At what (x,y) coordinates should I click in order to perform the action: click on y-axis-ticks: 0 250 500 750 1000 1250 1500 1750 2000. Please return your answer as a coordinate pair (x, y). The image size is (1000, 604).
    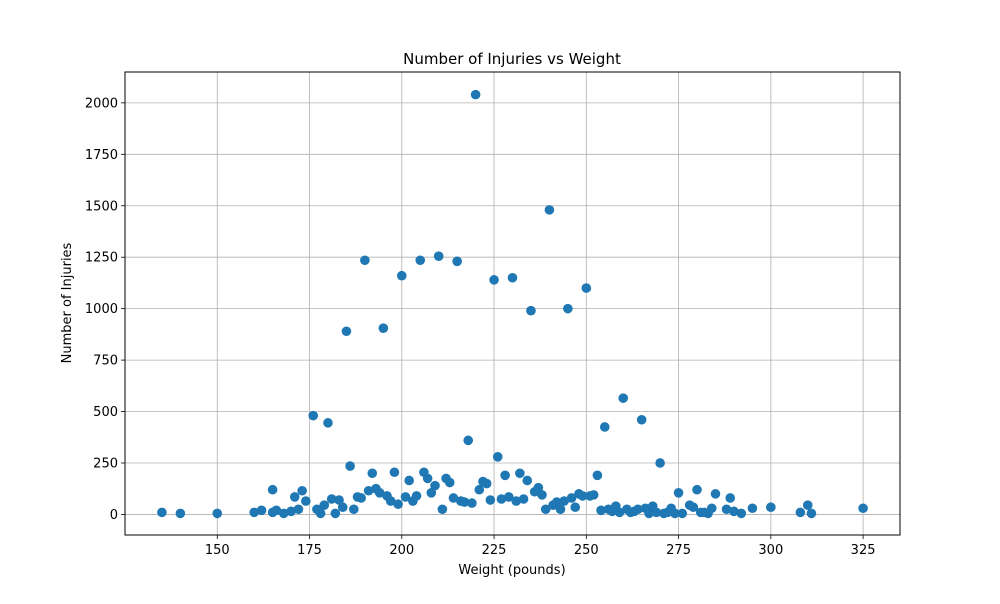
    Looking at the image, I should click on (105, 309).